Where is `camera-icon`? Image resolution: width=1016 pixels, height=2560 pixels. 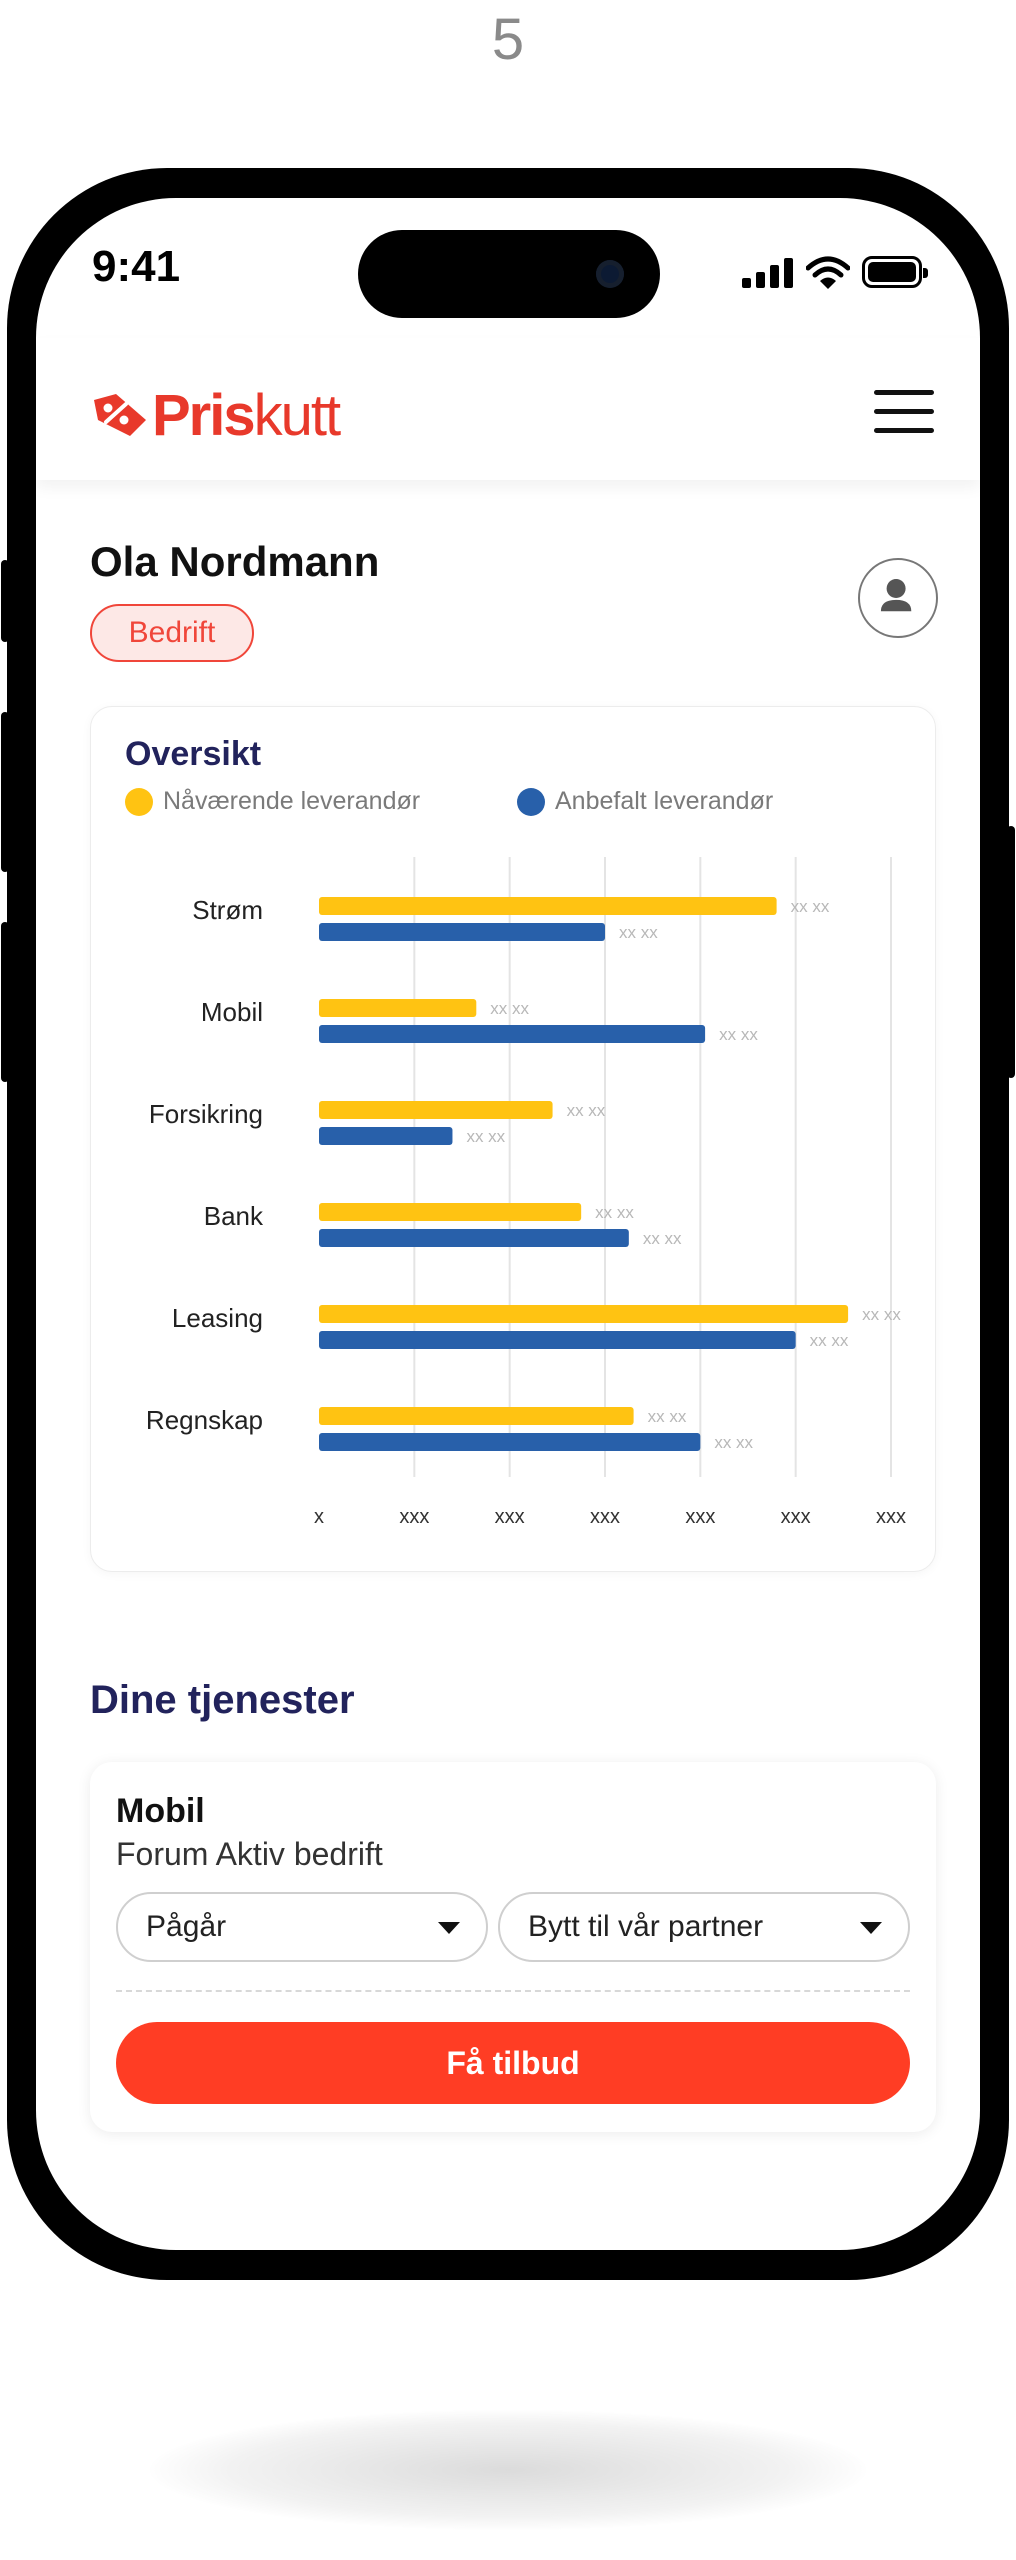 camera-icon is located at coordinates (610, 274).